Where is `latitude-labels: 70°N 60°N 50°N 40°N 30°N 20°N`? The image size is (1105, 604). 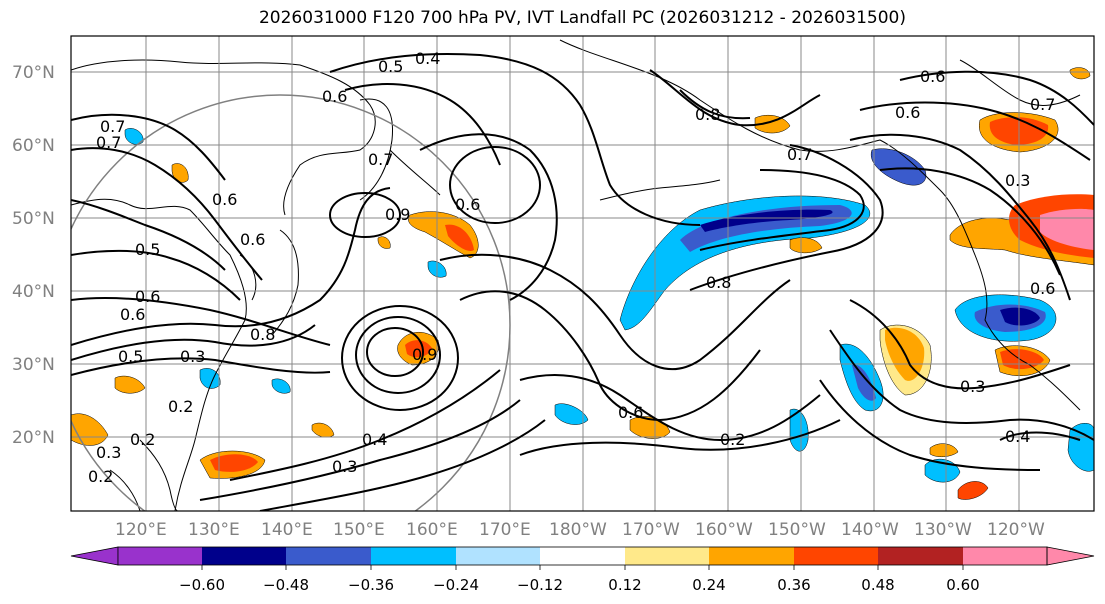 latitude-labels: 70°N 60°N 50°N 40°N 30°N 20°N is located at coordinates (33, 255).